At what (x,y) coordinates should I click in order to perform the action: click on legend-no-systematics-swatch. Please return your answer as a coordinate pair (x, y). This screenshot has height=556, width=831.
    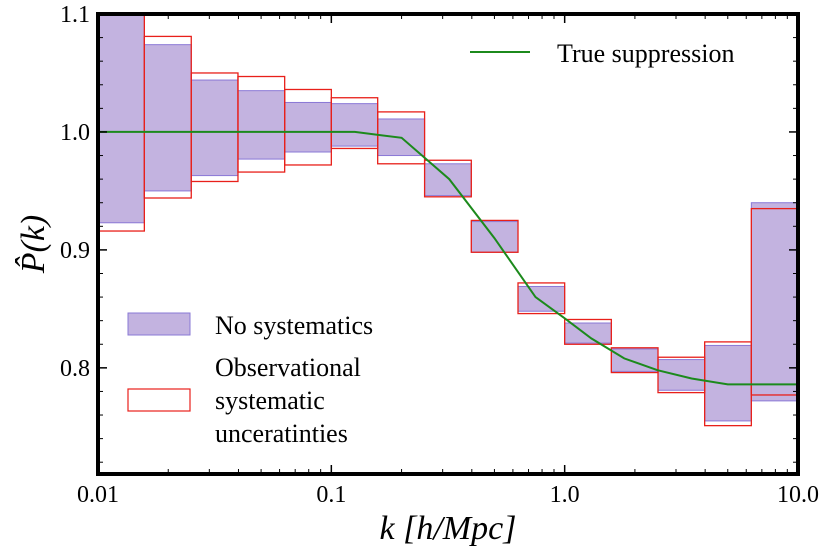
    Looking at the image, I should click on (159, 324).